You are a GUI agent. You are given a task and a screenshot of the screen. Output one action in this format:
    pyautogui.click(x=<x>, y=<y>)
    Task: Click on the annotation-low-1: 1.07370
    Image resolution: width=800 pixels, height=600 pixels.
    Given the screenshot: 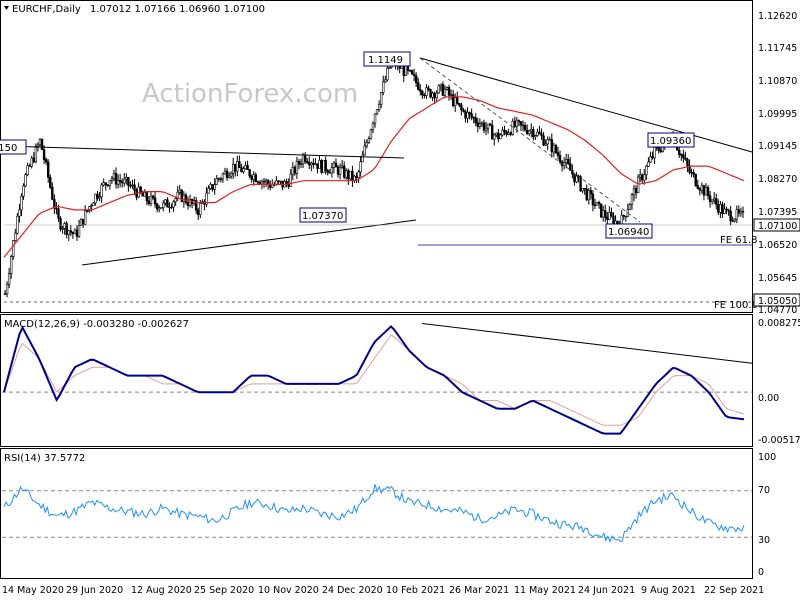 What is the action you would take?
    pyautogui.click(x=323, y=215)
    